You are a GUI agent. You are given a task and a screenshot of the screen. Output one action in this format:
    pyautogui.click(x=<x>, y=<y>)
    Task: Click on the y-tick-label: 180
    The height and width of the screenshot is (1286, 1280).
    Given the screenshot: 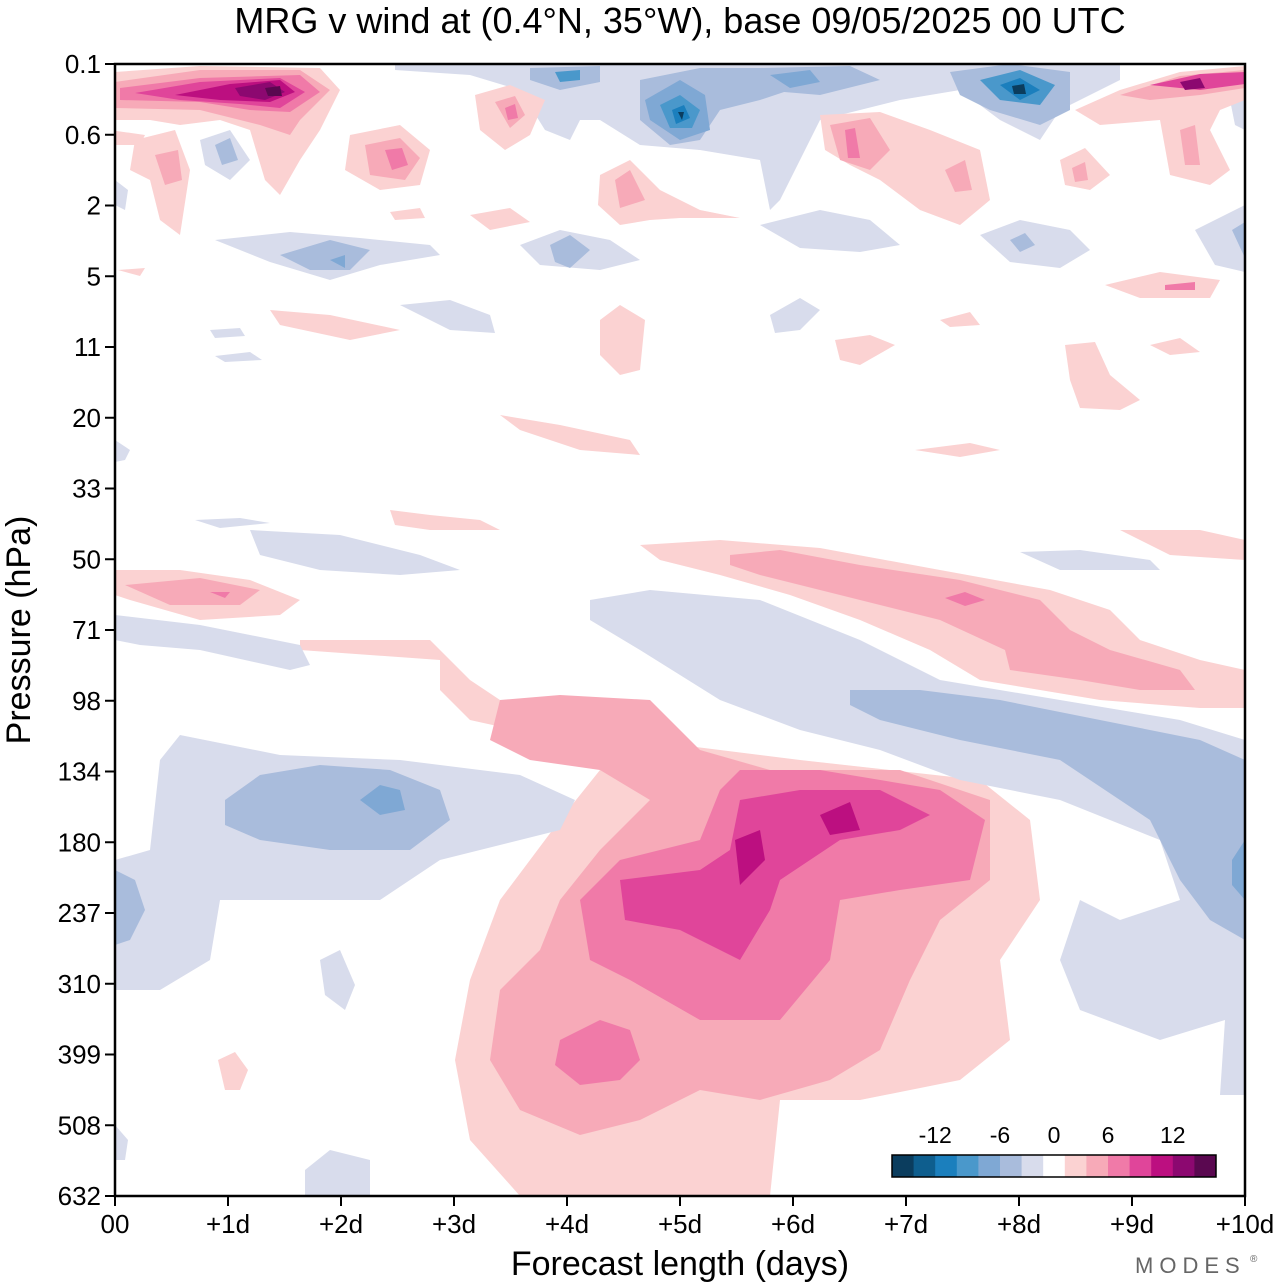 What is the action you would take?
    pyautogui.click(x=79, y=842)
    